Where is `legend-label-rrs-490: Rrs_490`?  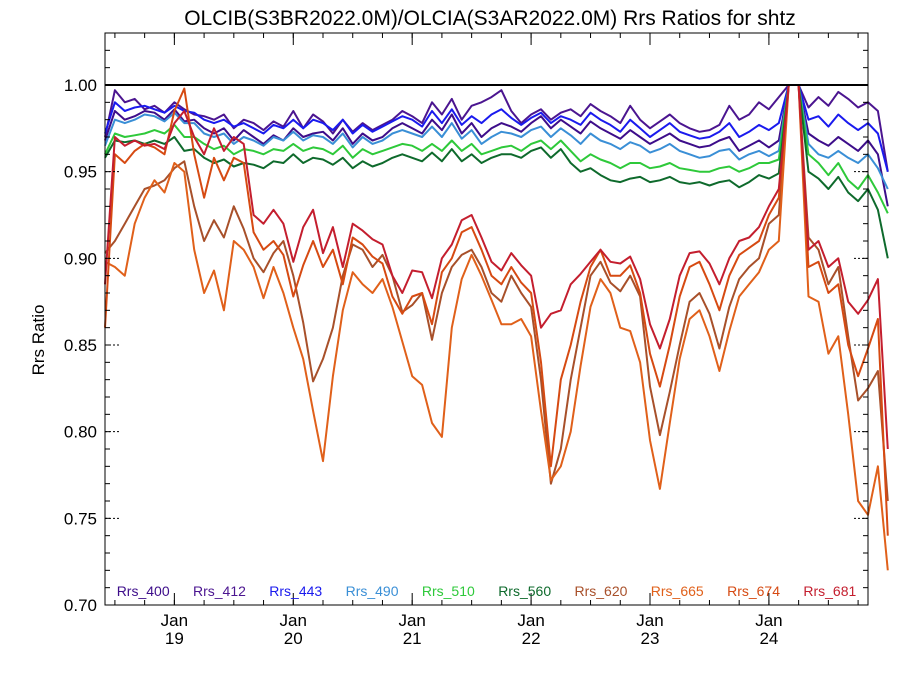 legend-label-rrs-490: Rrs_490 is located at coordinates (372, 591).